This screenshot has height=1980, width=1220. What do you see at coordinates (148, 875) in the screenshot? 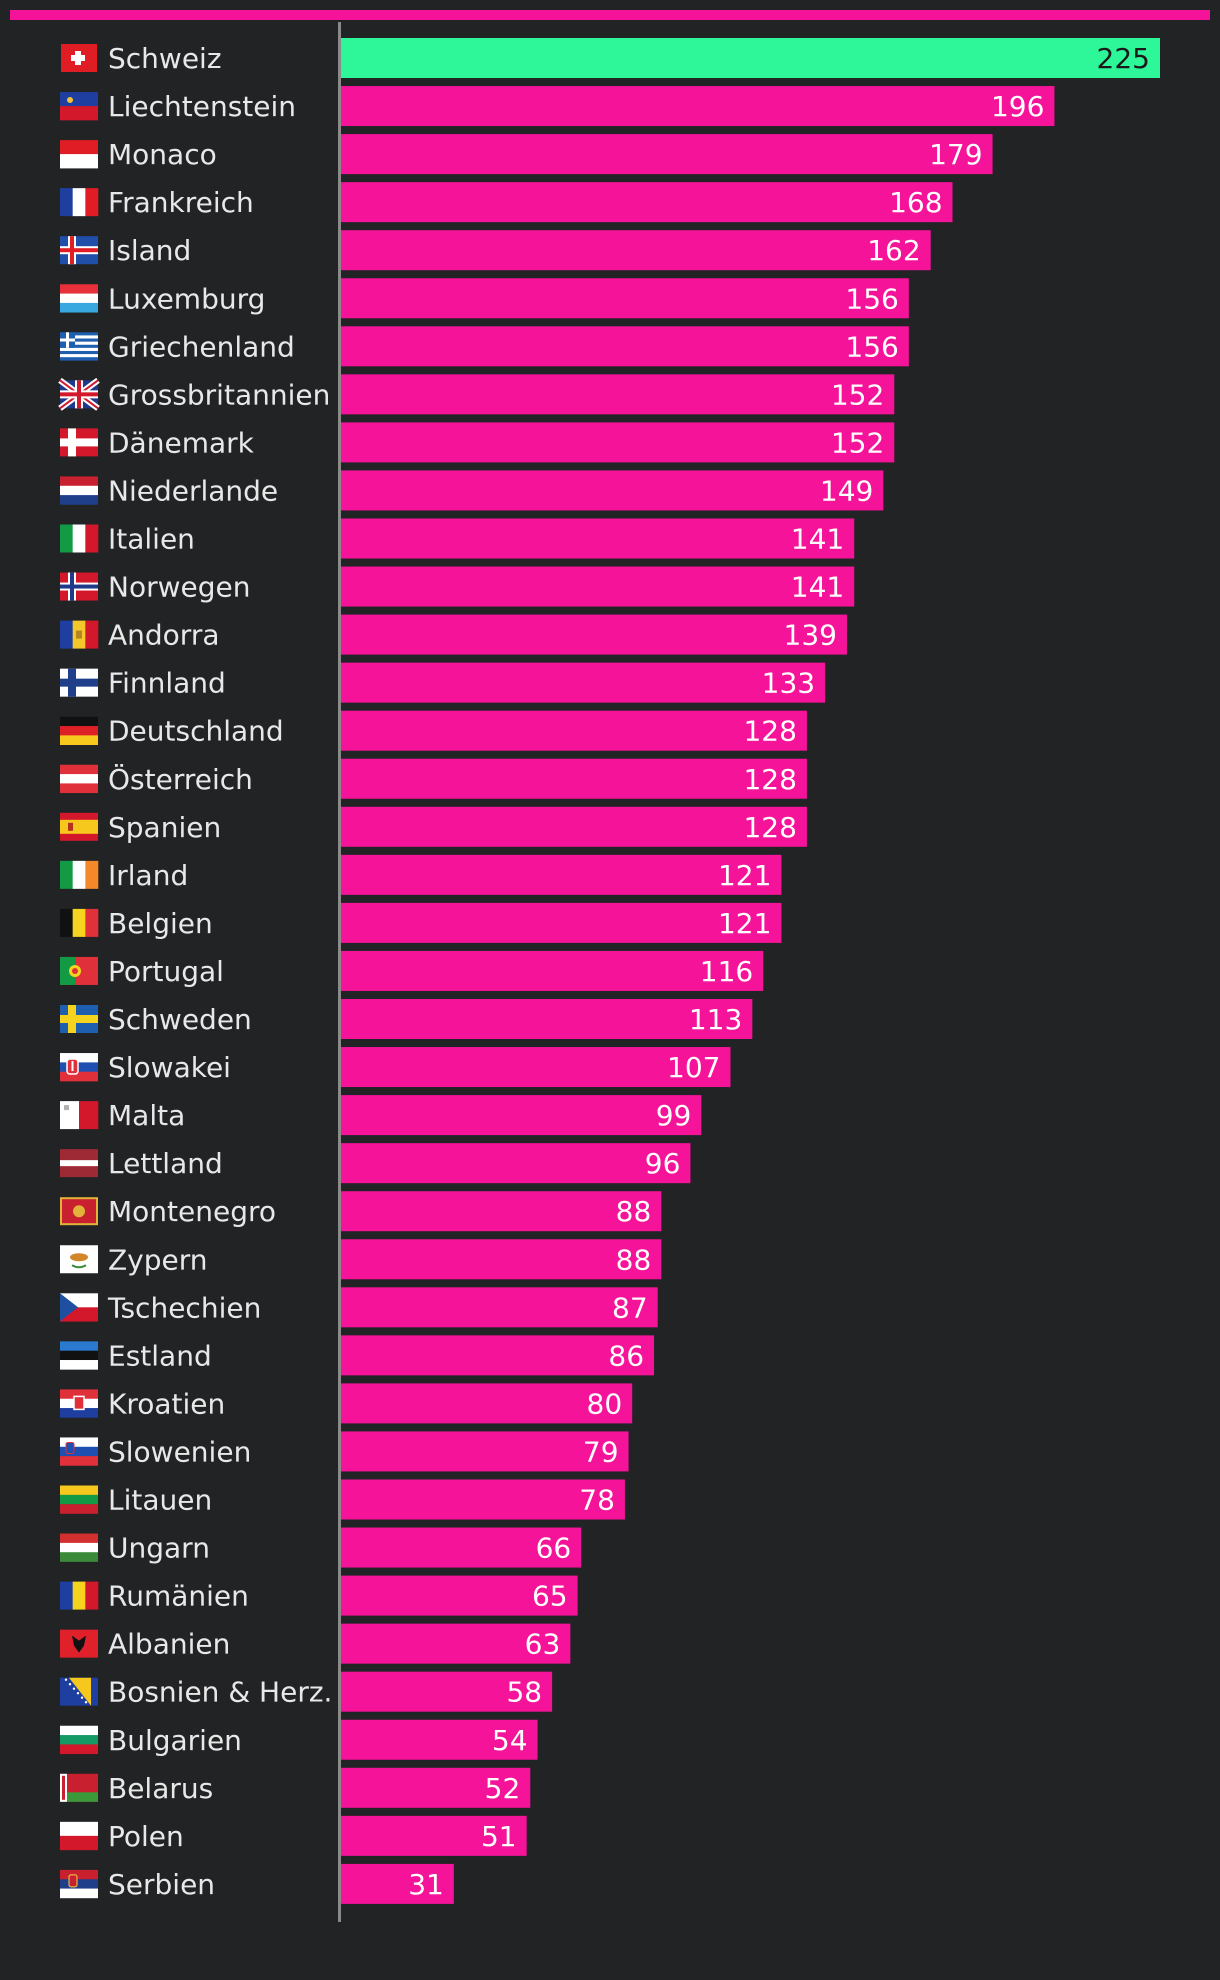
I see `category-label: Irland` at bounding box center [148, 875].